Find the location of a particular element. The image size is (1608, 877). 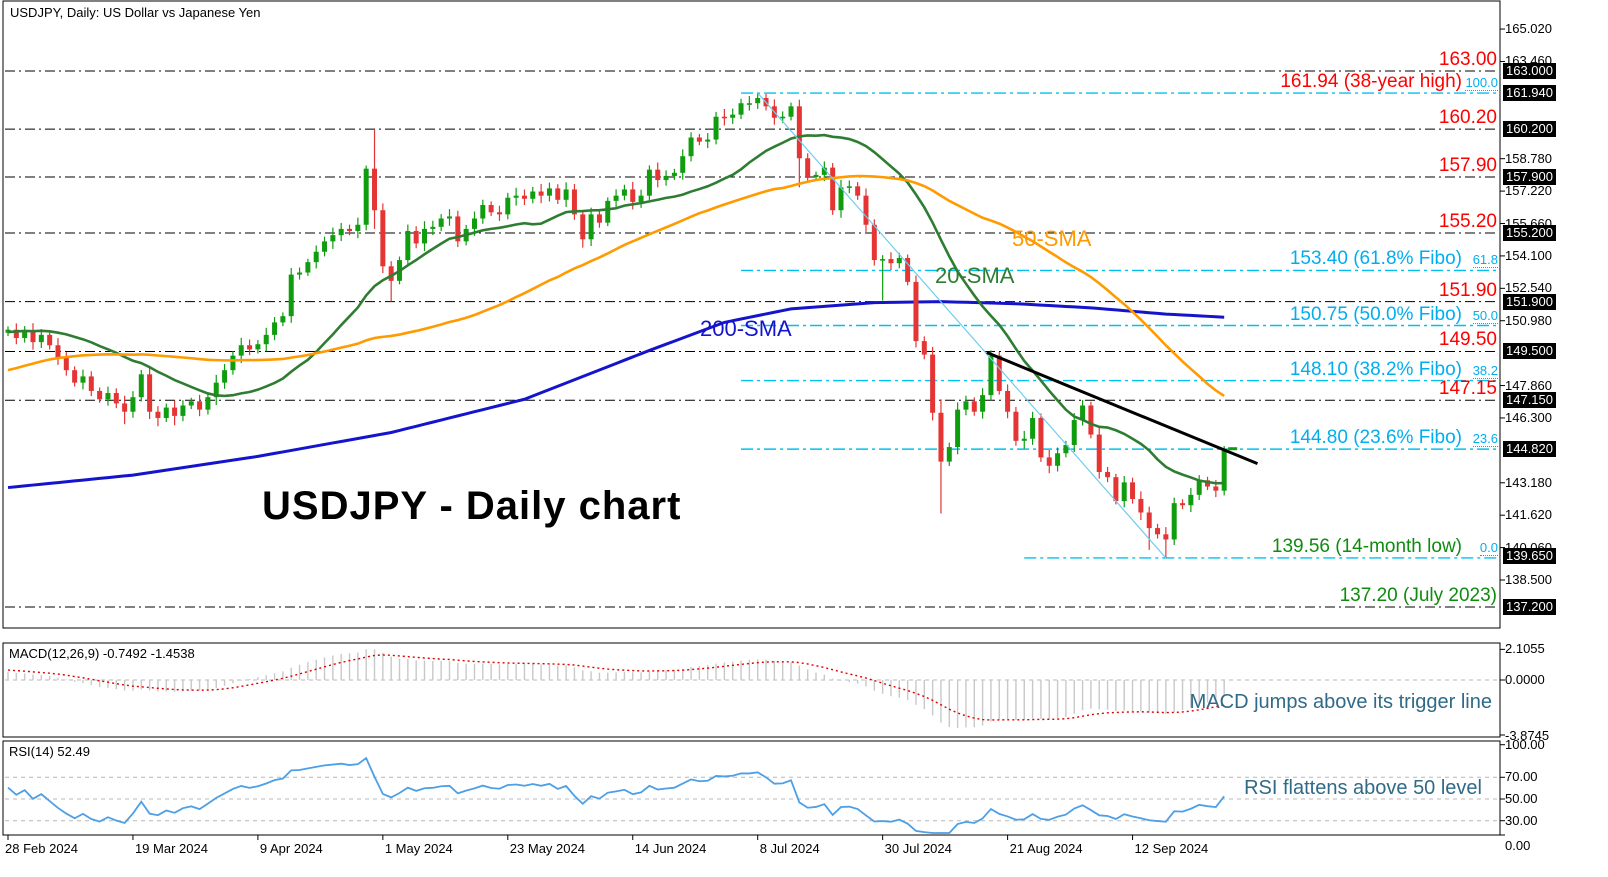

price-axis-label: 152.540 is located at coordinates (1528, 288).